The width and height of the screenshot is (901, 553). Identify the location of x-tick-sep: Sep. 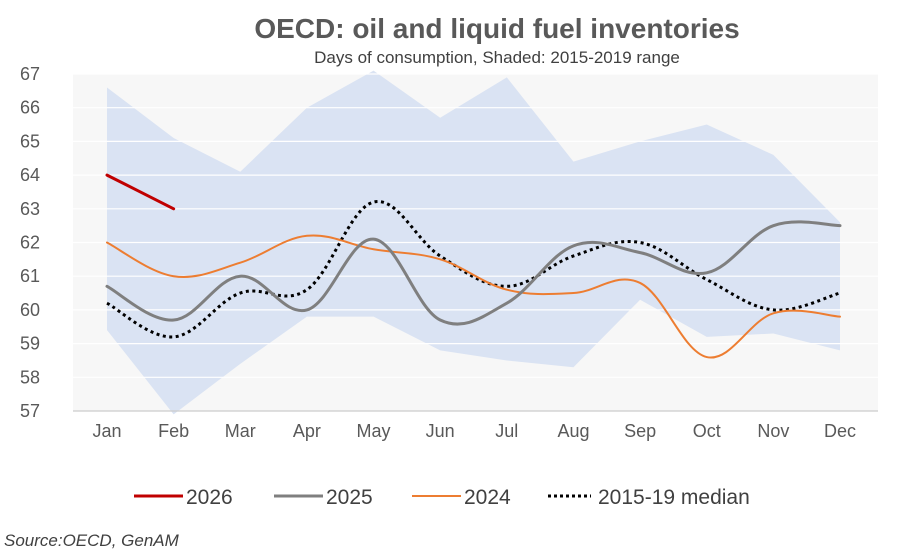
(640, 431).